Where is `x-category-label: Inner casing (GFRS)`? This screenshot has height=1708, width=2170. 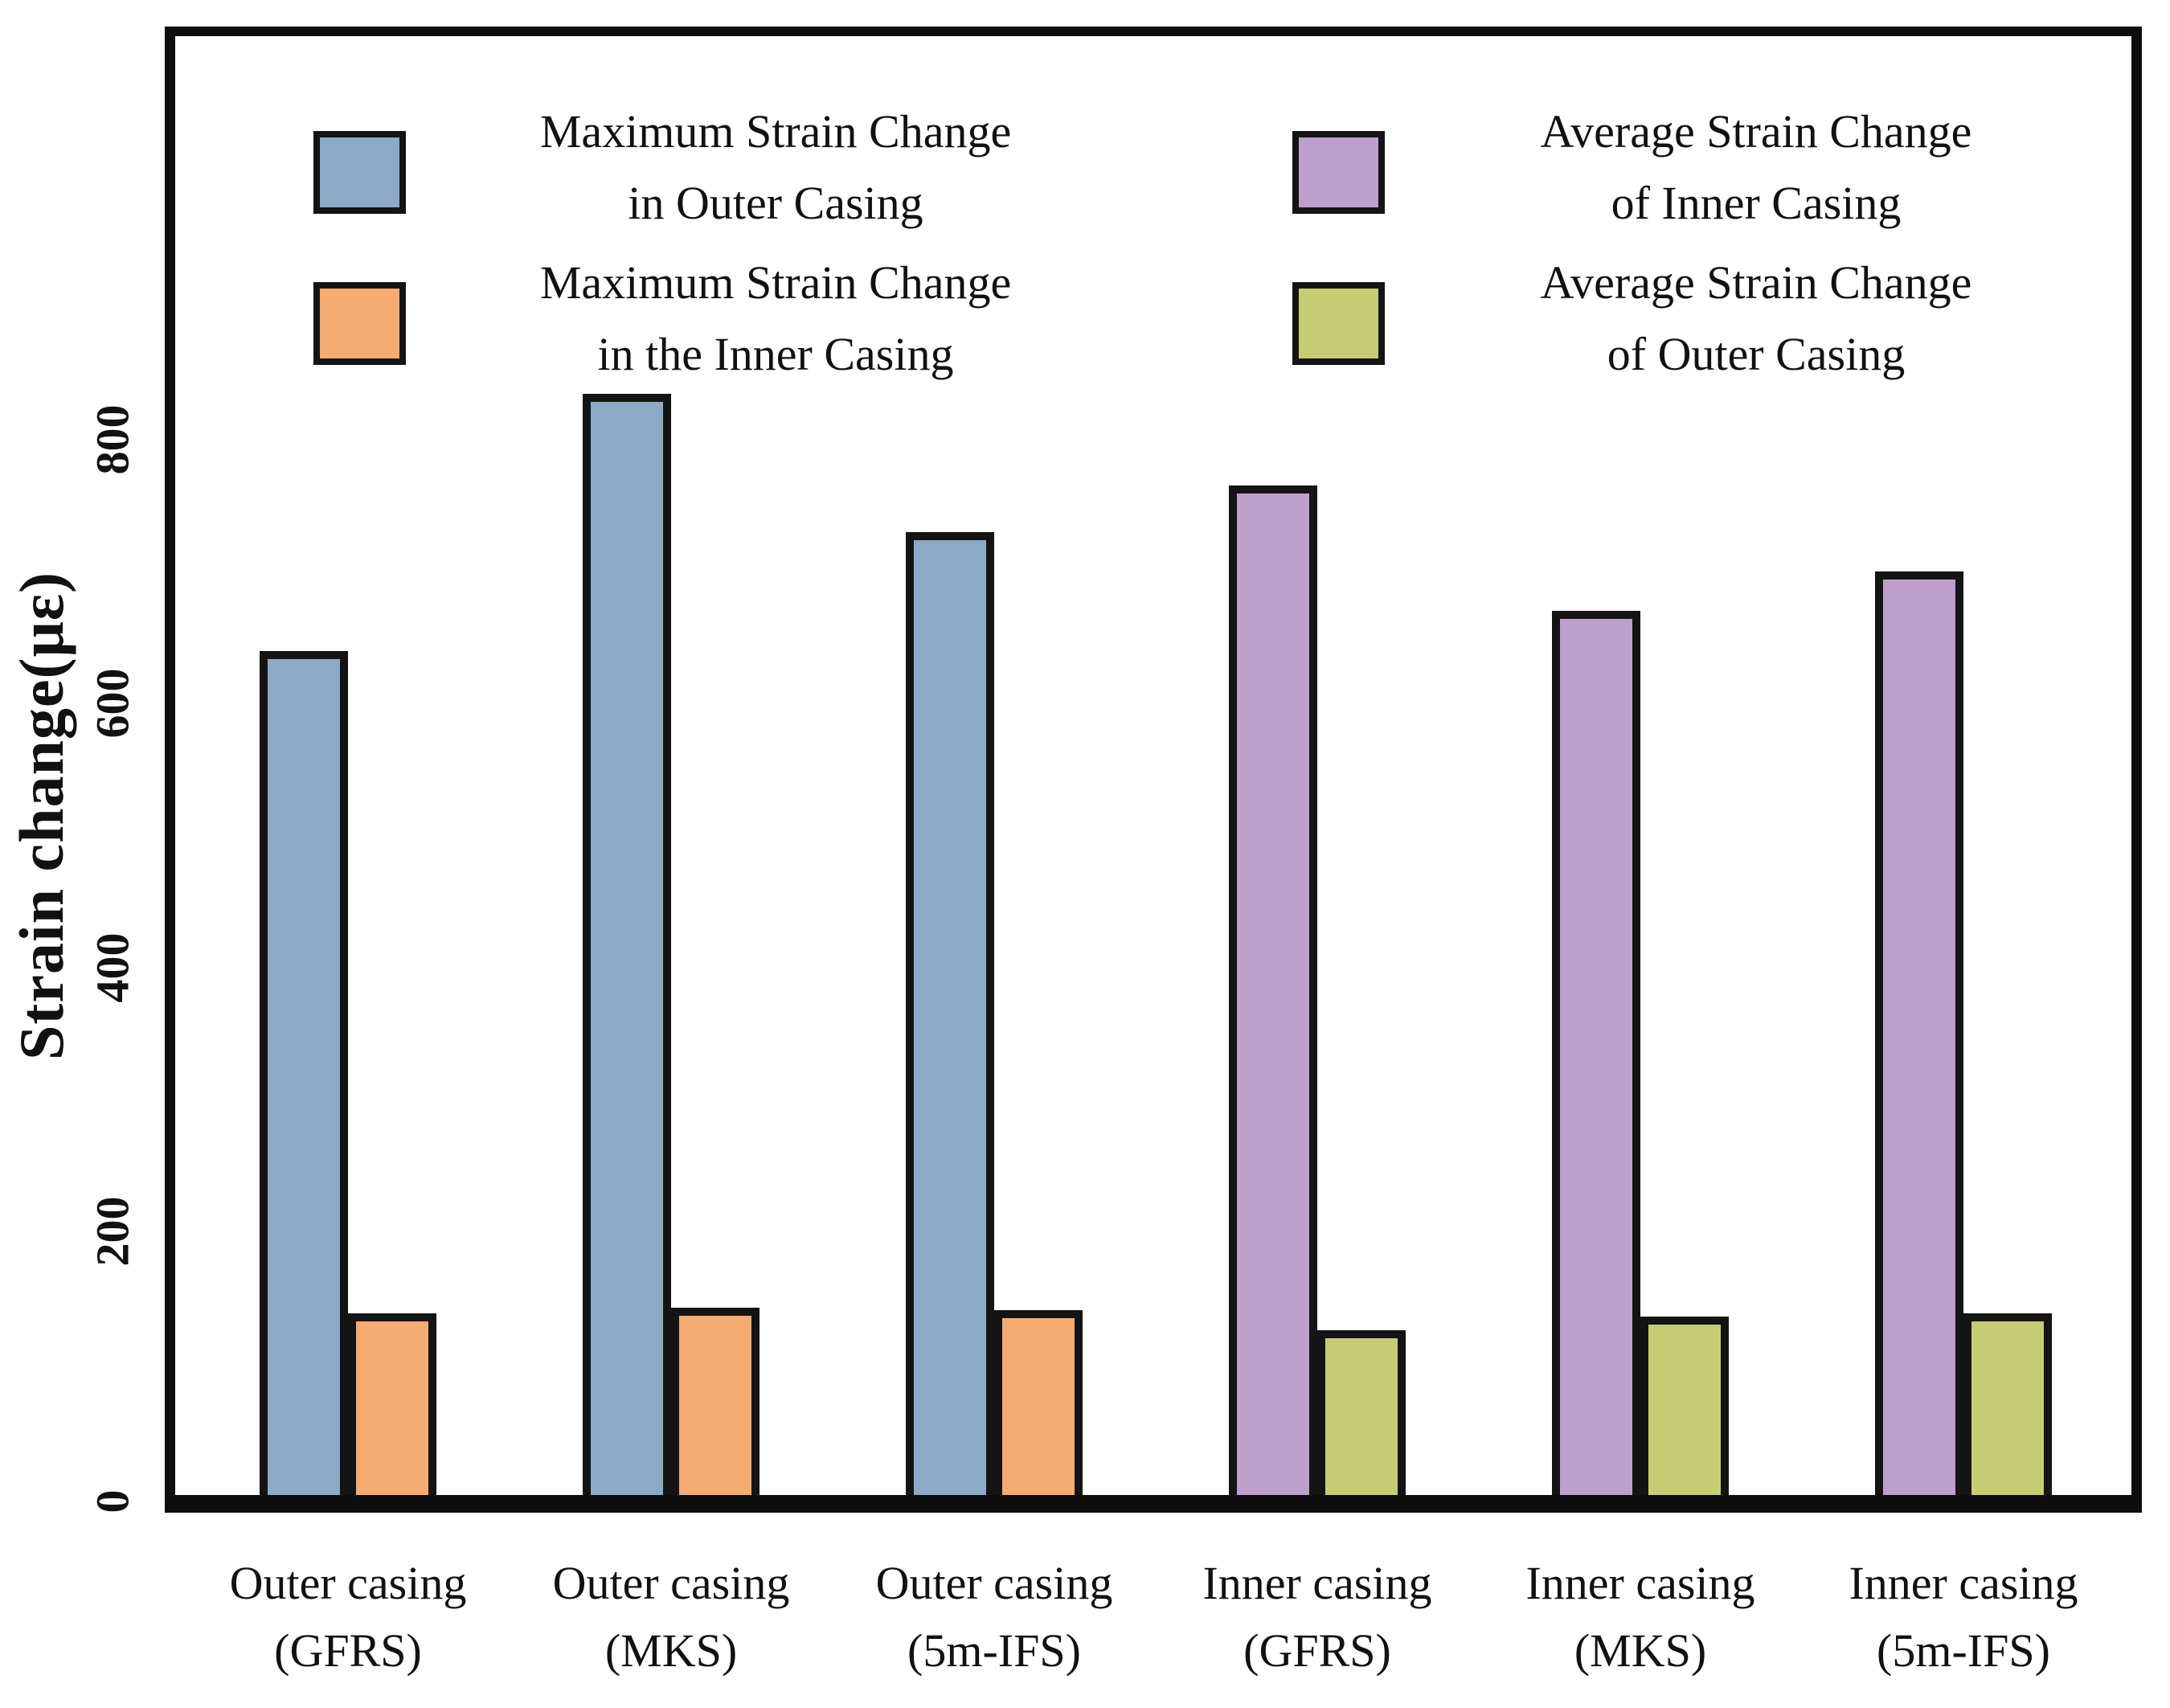
x-category-label: Inner casing (GFRS) is located at coordinates (1317, 1618).